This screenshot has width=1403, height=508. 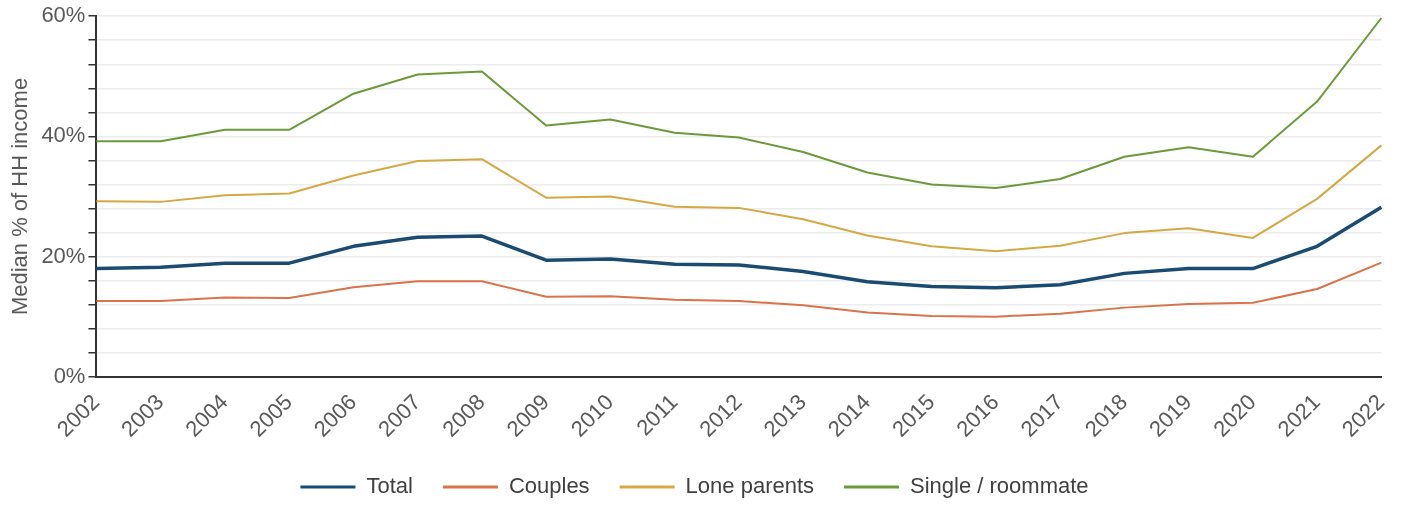 What do you see at coordinates (69, 375) in the screenshot?
I see `y-tick-label: 0%` at bounding box center [69, 375].